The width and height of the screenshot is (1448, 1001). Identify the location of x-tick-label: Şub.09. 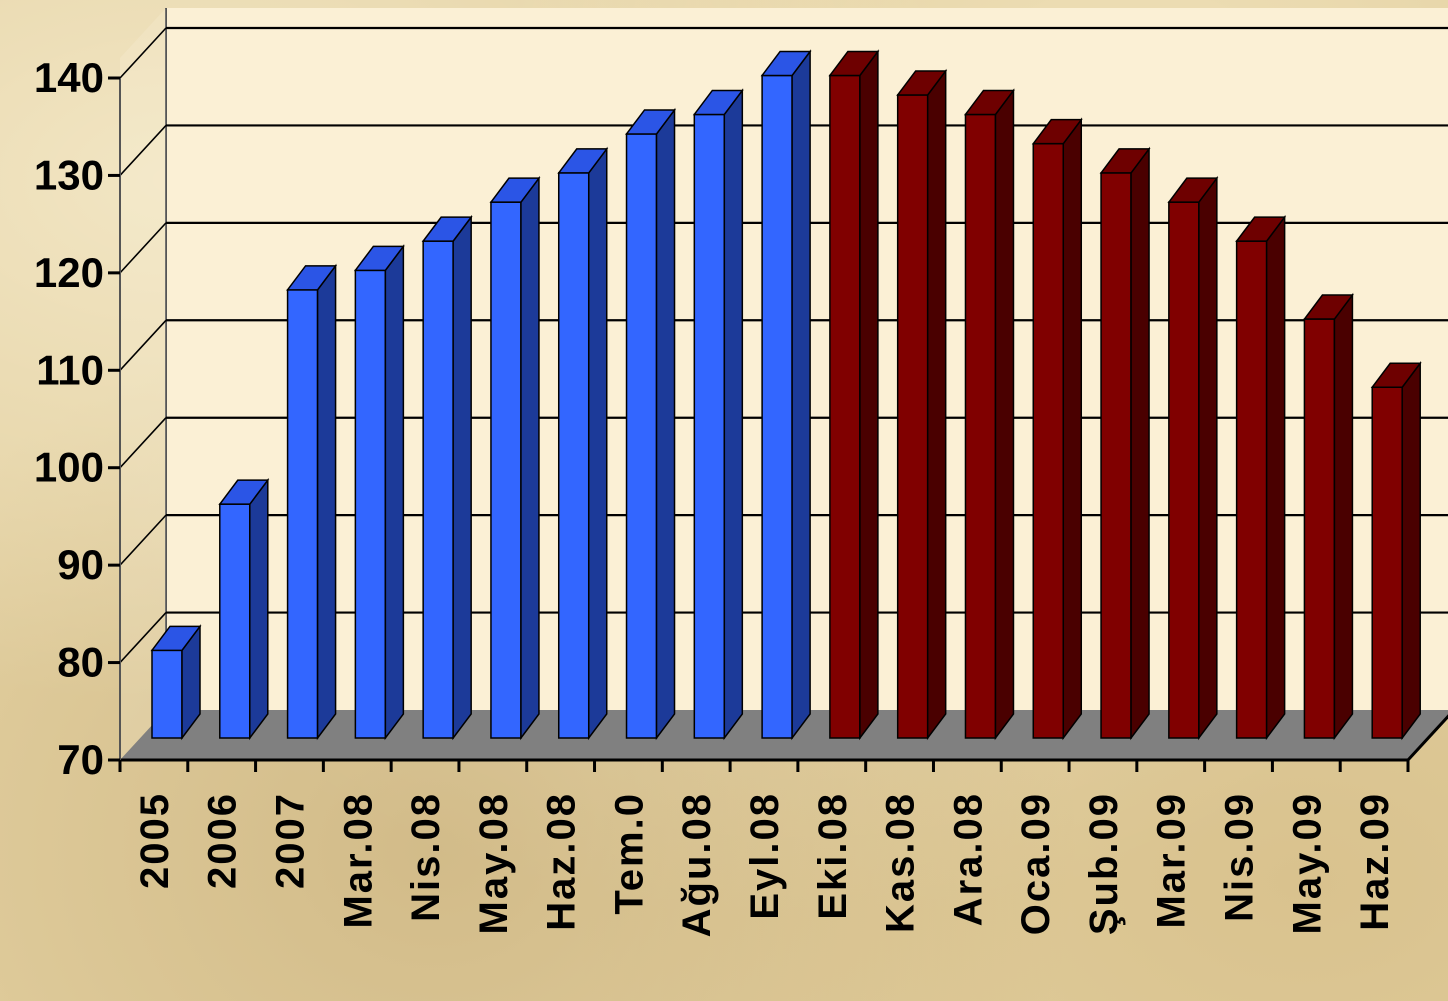
(1104, 863).